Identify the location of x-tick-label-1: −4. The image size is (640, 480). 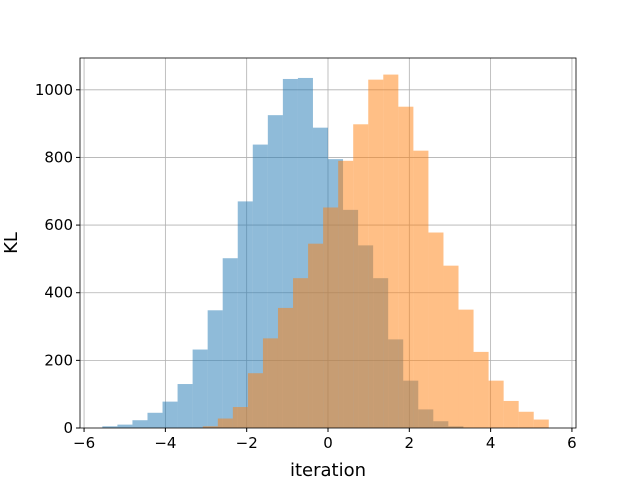
(165, 443).